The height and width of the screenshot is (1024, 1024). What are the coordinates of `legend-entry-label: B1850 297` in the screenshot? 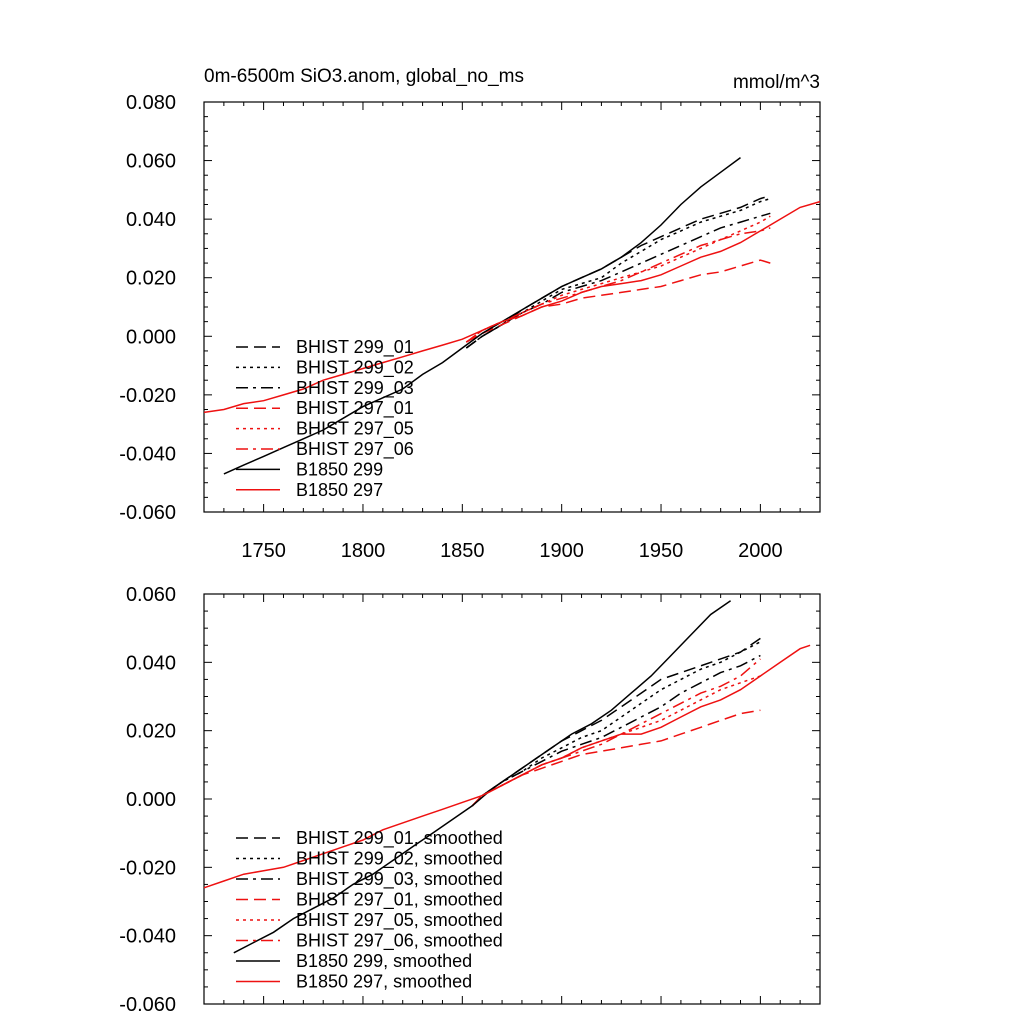 It's located at (339, 490).